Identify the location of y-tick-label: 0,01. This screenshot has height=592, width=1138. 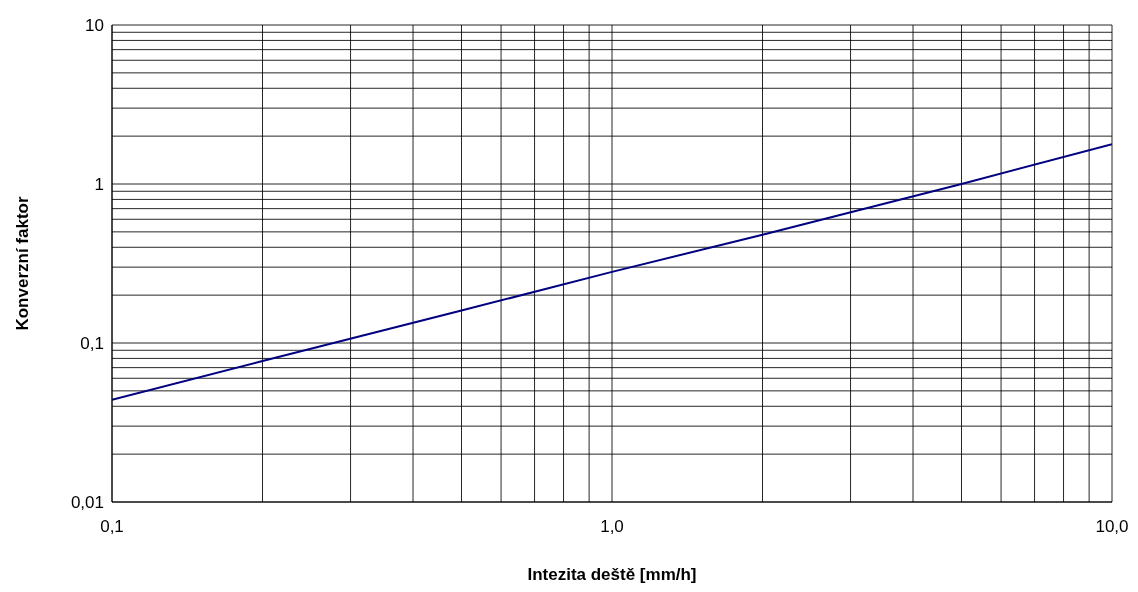
(87, 503).